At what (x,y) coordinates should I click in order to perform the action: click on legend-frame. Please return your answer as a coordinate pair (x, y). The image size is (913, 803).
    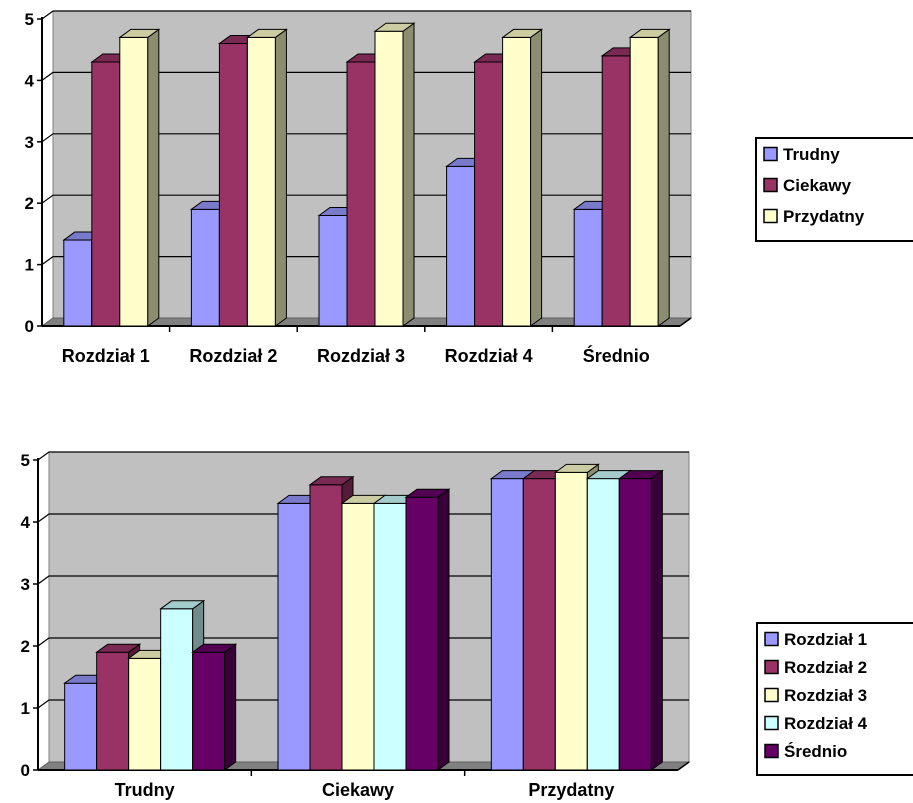
    Looking at the image, I should click on (834, 189).